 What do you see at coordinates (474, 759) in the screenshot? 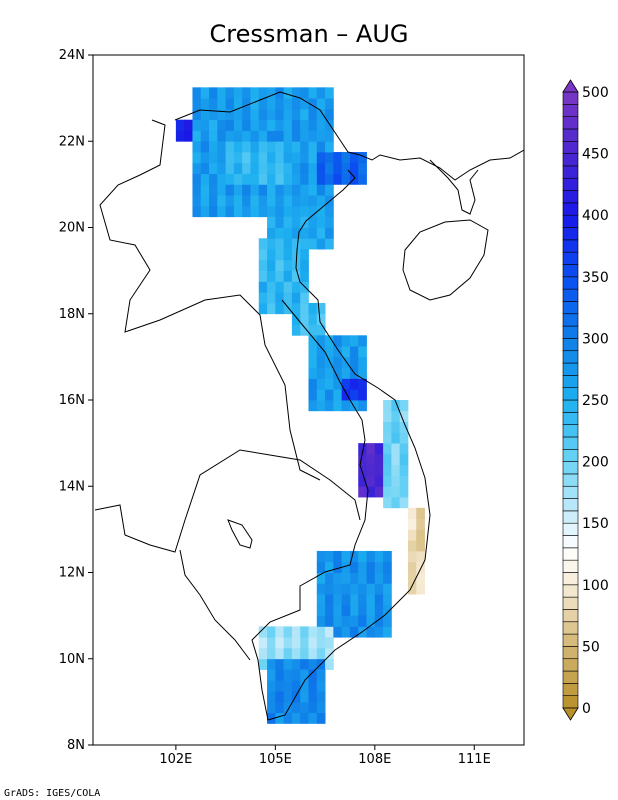
I see `lon-tick-label: 111E` at bounding box center [474, 759].